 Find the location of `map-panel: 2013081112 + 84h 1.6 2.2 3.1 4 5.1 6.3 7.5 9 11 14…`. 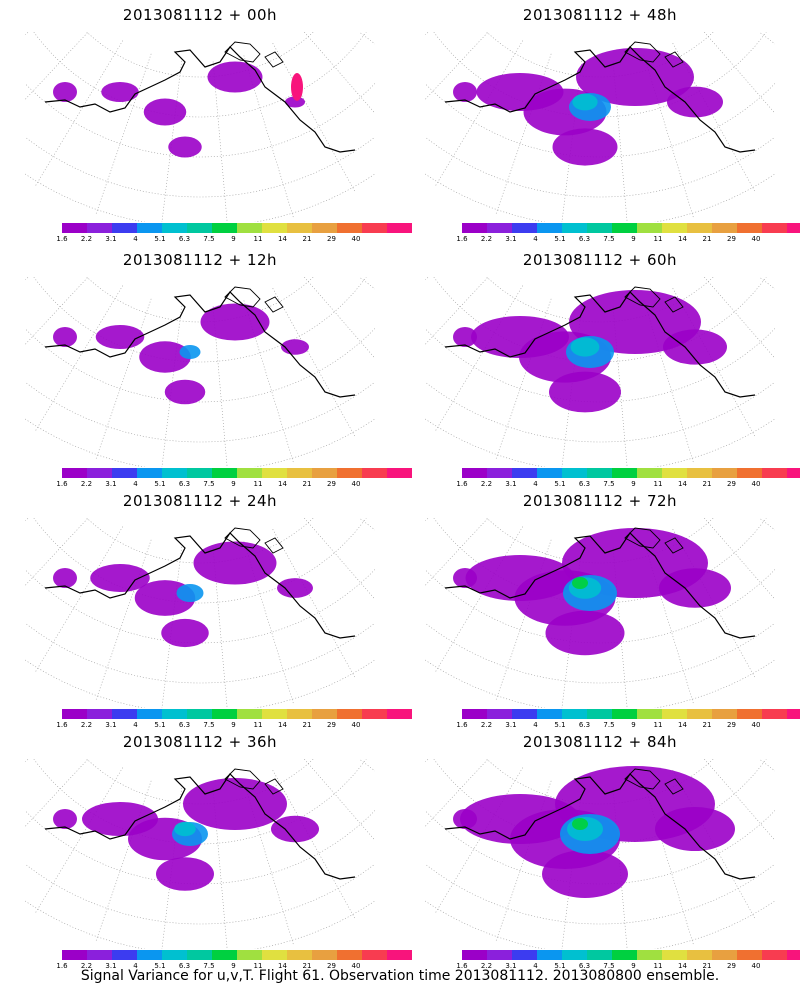

map-panel: 2013081112 + 84h 1.6 2.2 3.1 4 5.1 6.3 7.5 9 11 14… is located at coordinates (600, 849).